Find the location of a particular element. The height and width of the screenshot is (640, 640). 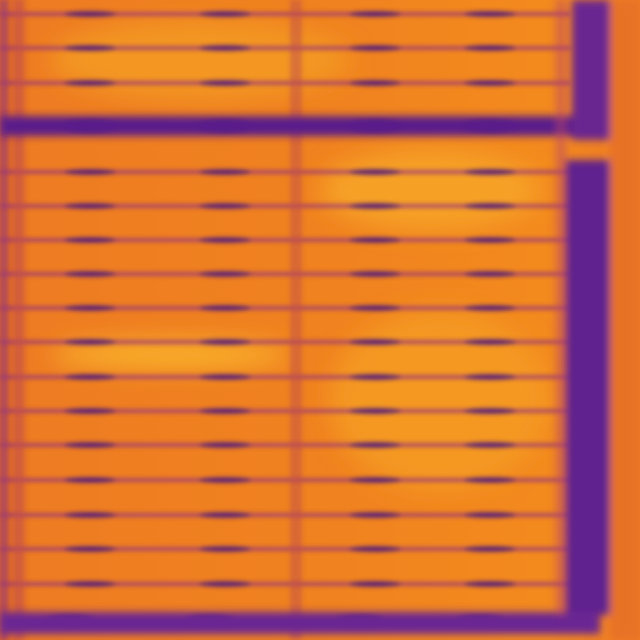

right-strip is located at coordinates (625, 320).